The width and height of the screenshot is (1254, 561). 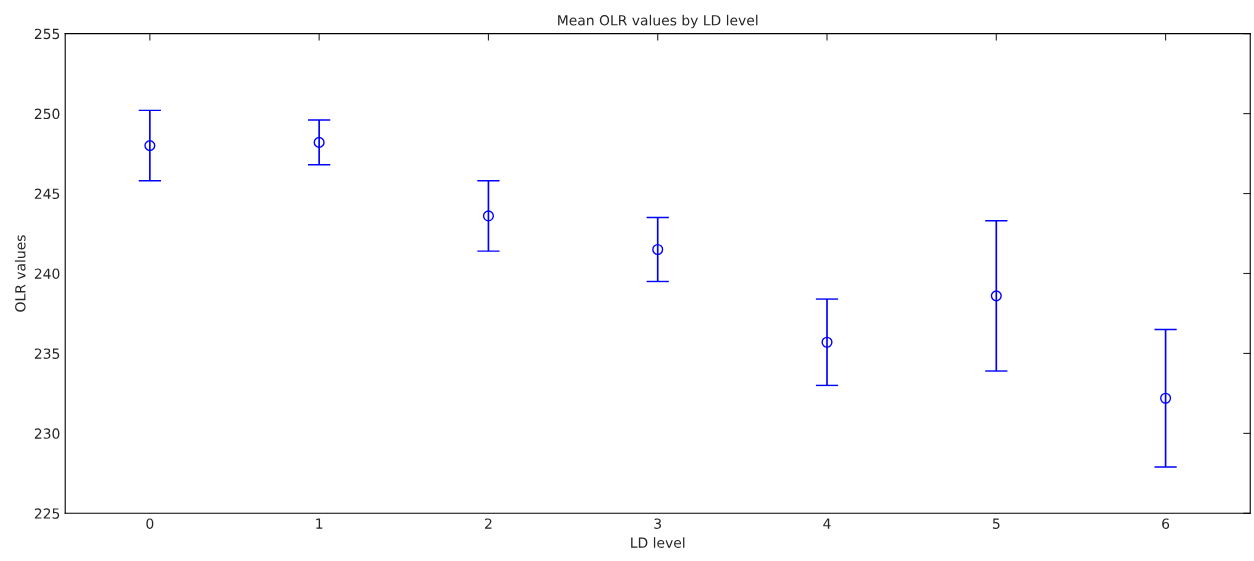 I want to click on x-tick-label: 6, so click(x=1166, y=523).